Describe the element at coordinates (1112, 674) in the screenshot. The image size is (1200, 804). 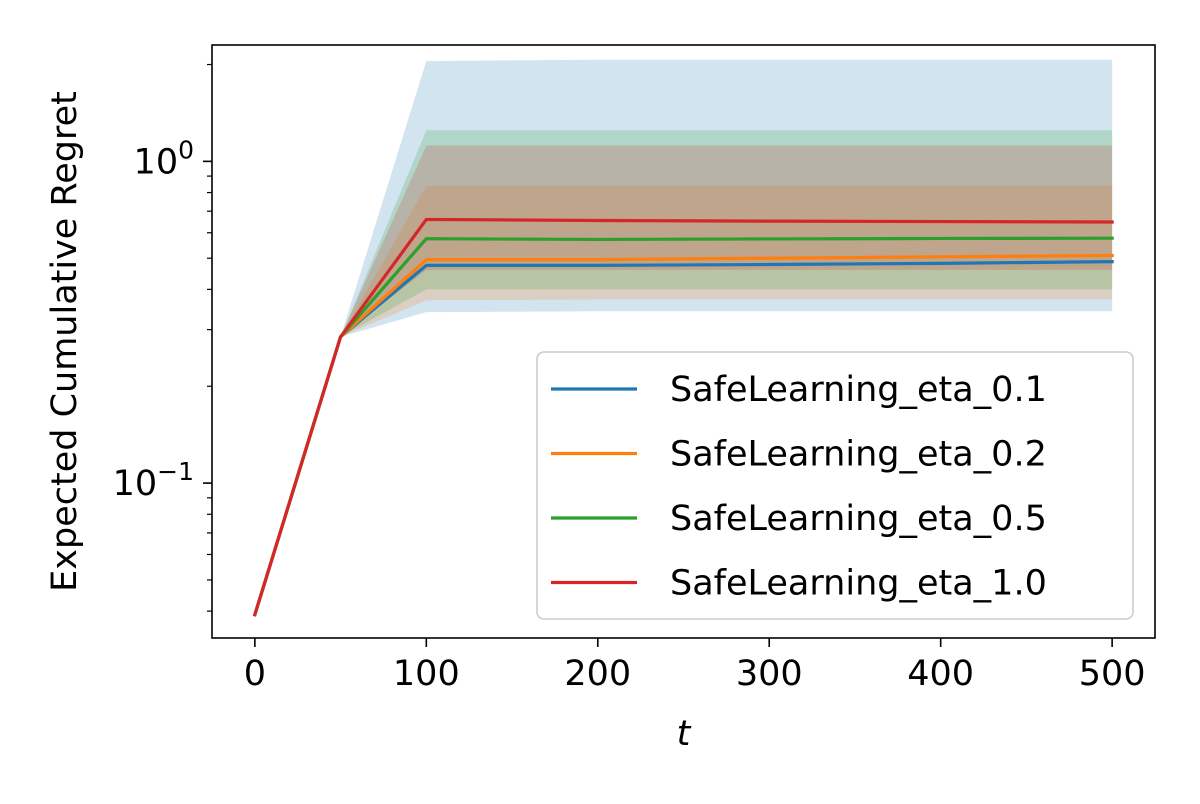
I see `x-tick-label: 500` at that location.